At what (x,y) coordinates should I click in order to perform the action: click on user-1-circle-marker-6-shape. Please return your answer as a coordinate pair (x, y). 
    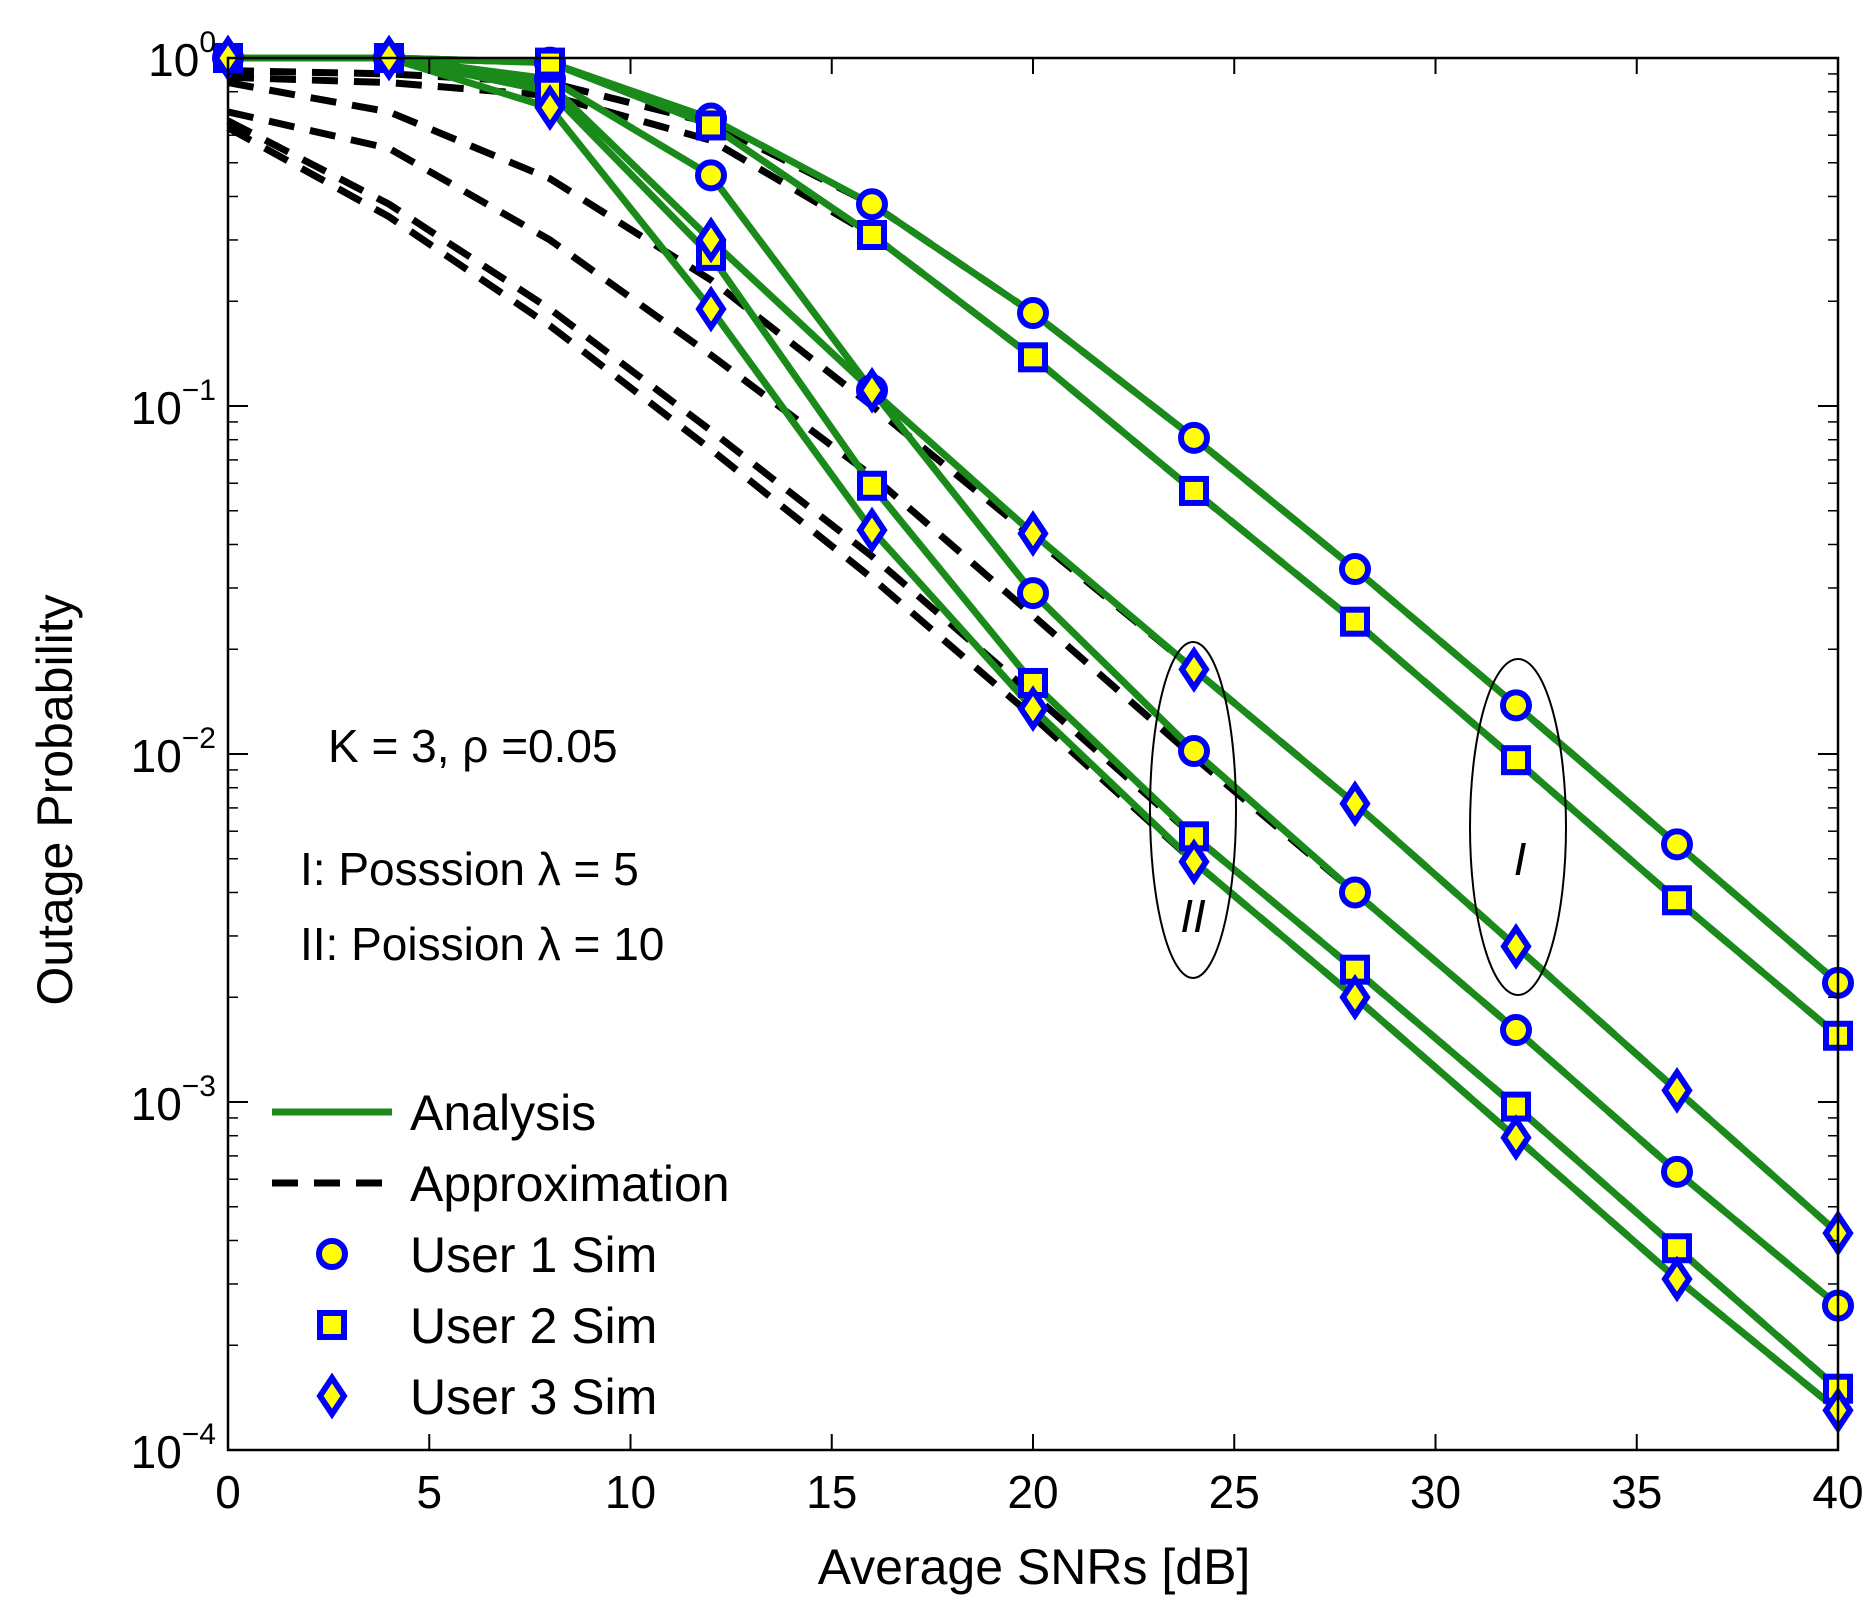
    Looking at the image, I should click on (1194, 437).